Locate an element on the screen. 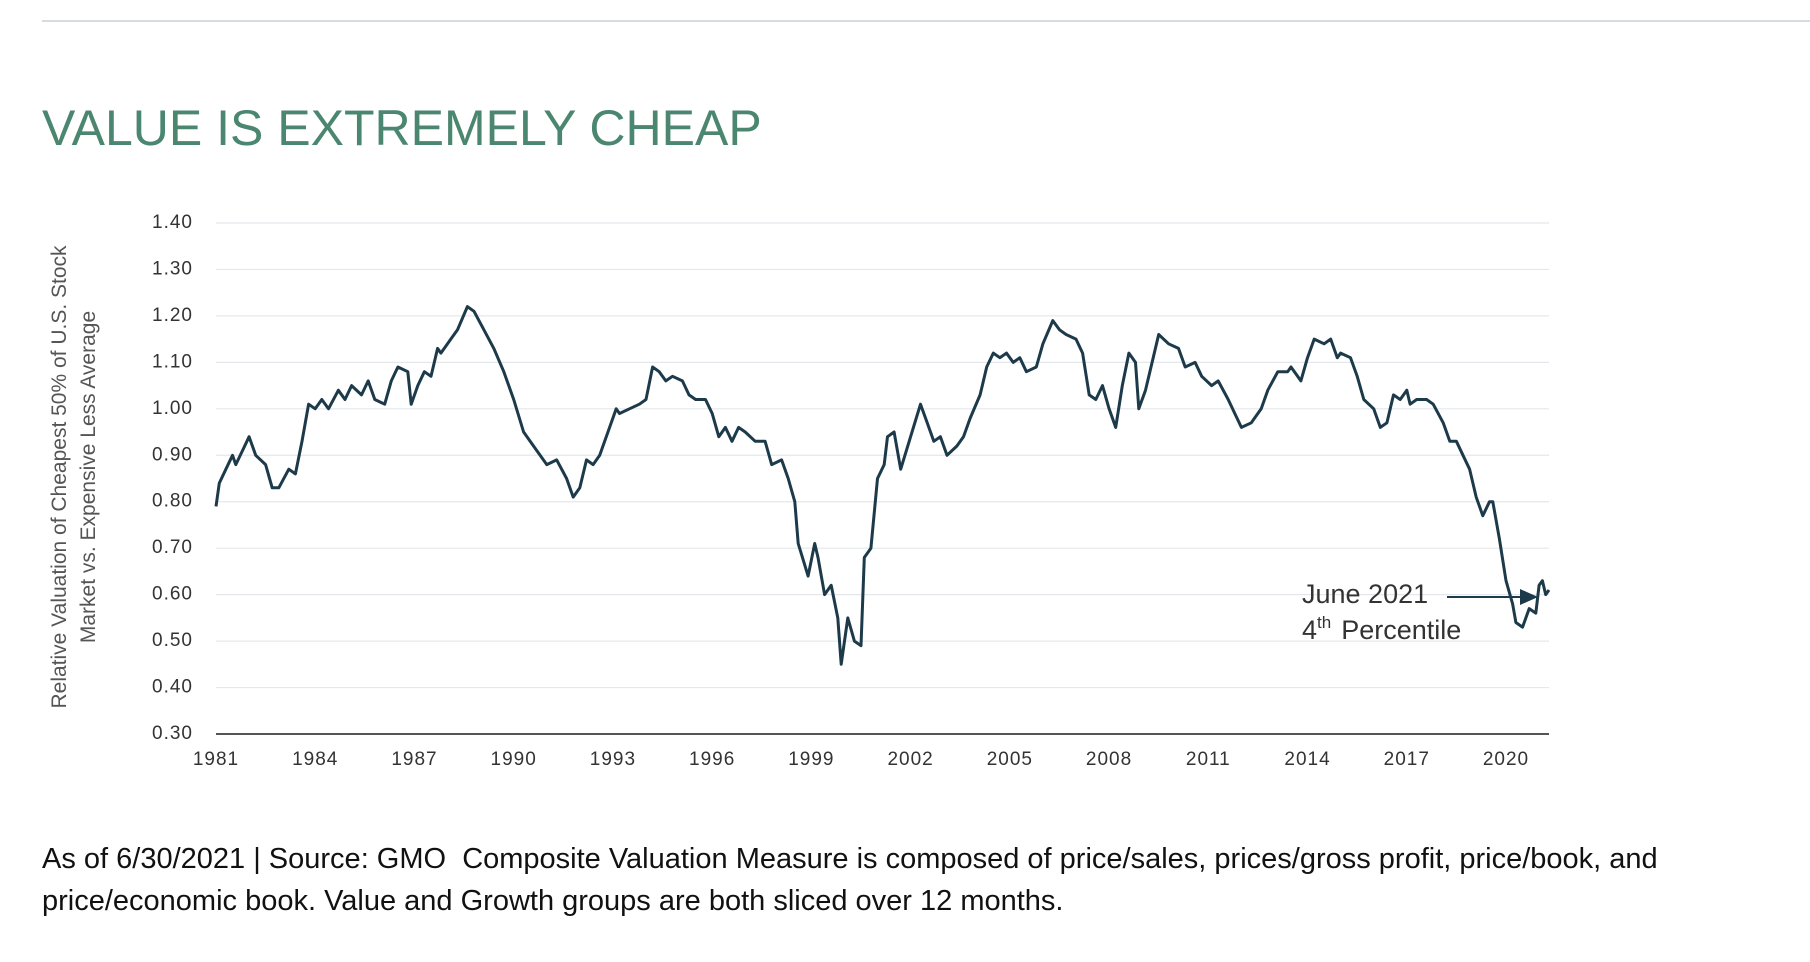 Image resolution: width=1810 pixels, height=962 pixels. chart-title: VALUE IS EXTREMELY CHEAP is located at coordinates (402, 128).